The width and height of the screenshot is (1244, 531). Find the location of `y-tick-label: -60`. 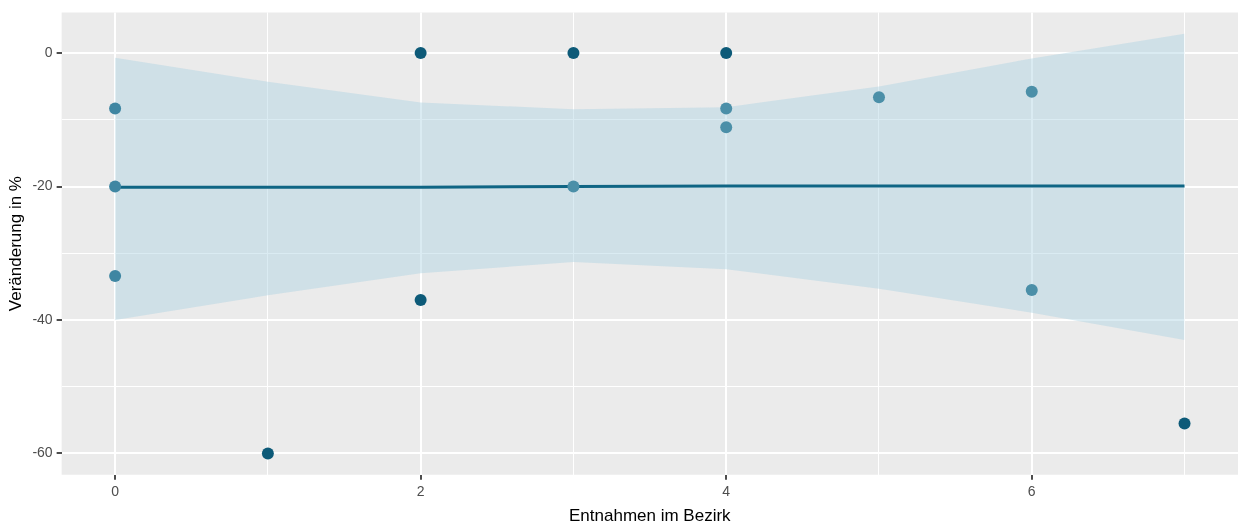

y-tick-label: -60 is located at coordinates (42, 452).